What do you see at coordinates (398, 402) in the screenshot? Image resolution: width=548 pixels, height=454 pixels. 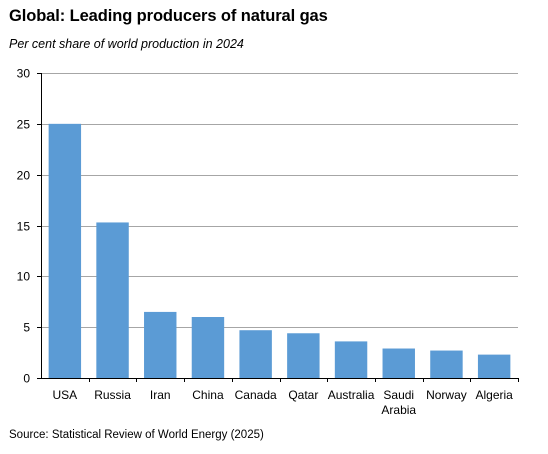 I see `x-tick-label: Saudi Arabia` at bounding box center [398, 402].